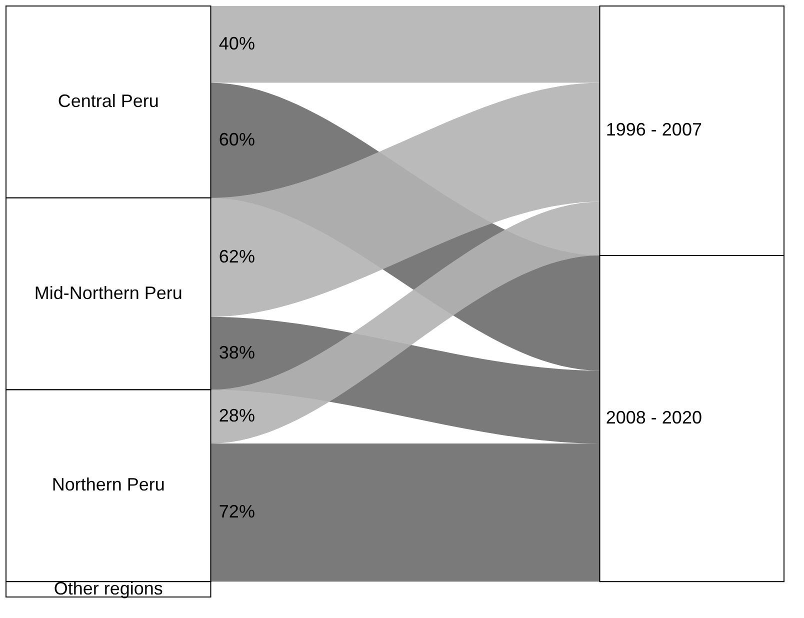 The image size is (804, 618). I want to click on series-label: 2008 - 2020, so click(654, 418).